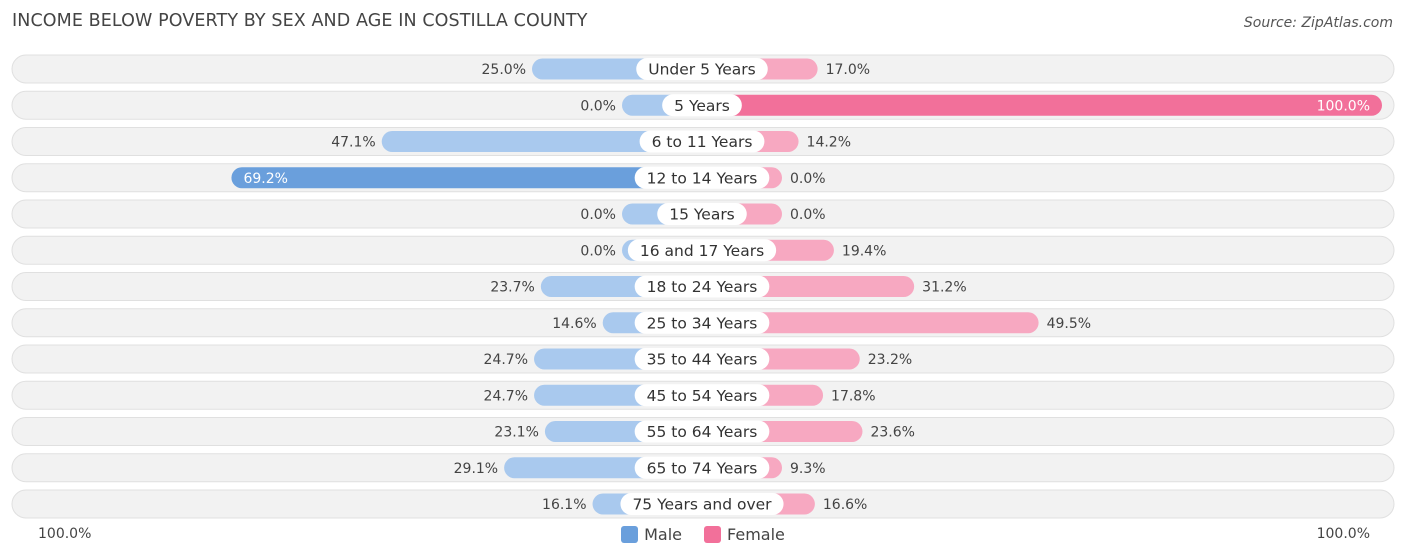 This screenshot has width=1406, height=559. I want to click on category-label: 16 and 17 Years, so click(702, 251).